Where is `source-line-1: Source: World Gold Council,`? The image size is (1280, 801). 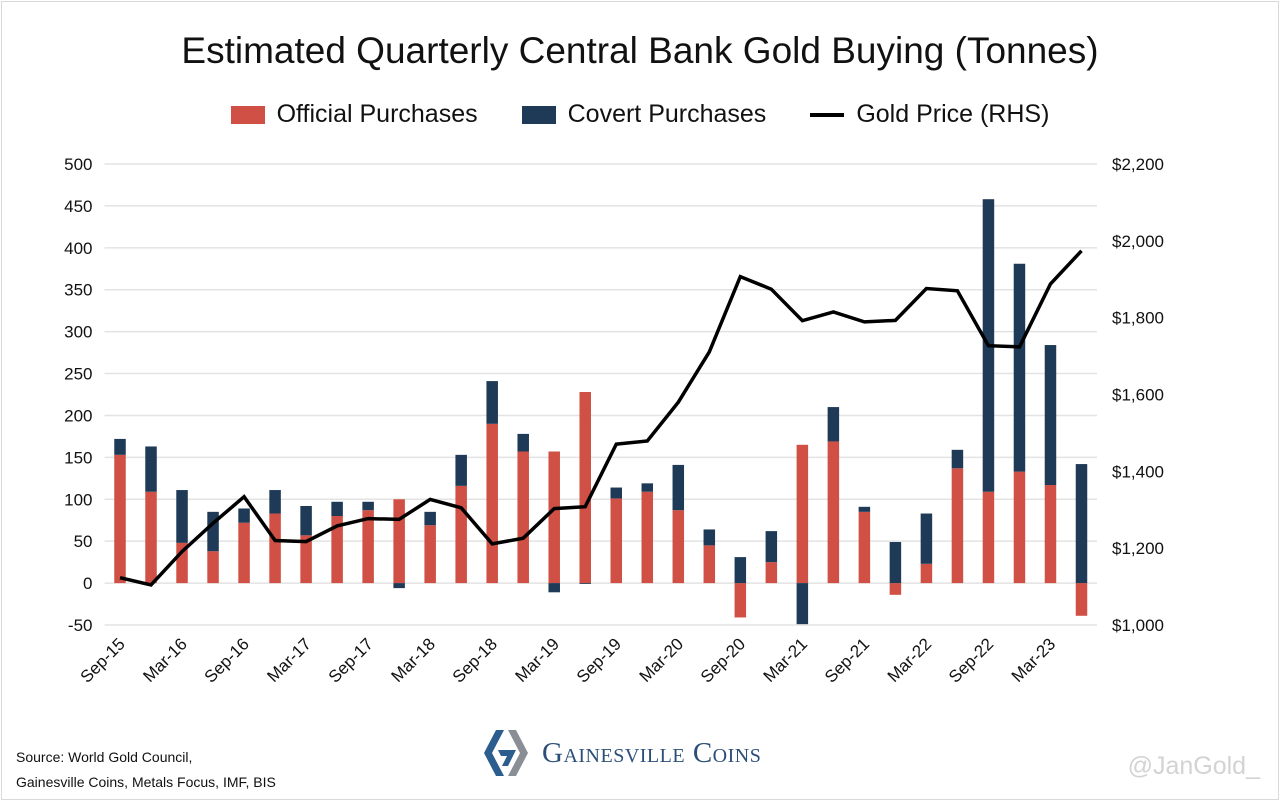
source-line-1: Source: World Gold Council, is located at coordinates (104, 757).